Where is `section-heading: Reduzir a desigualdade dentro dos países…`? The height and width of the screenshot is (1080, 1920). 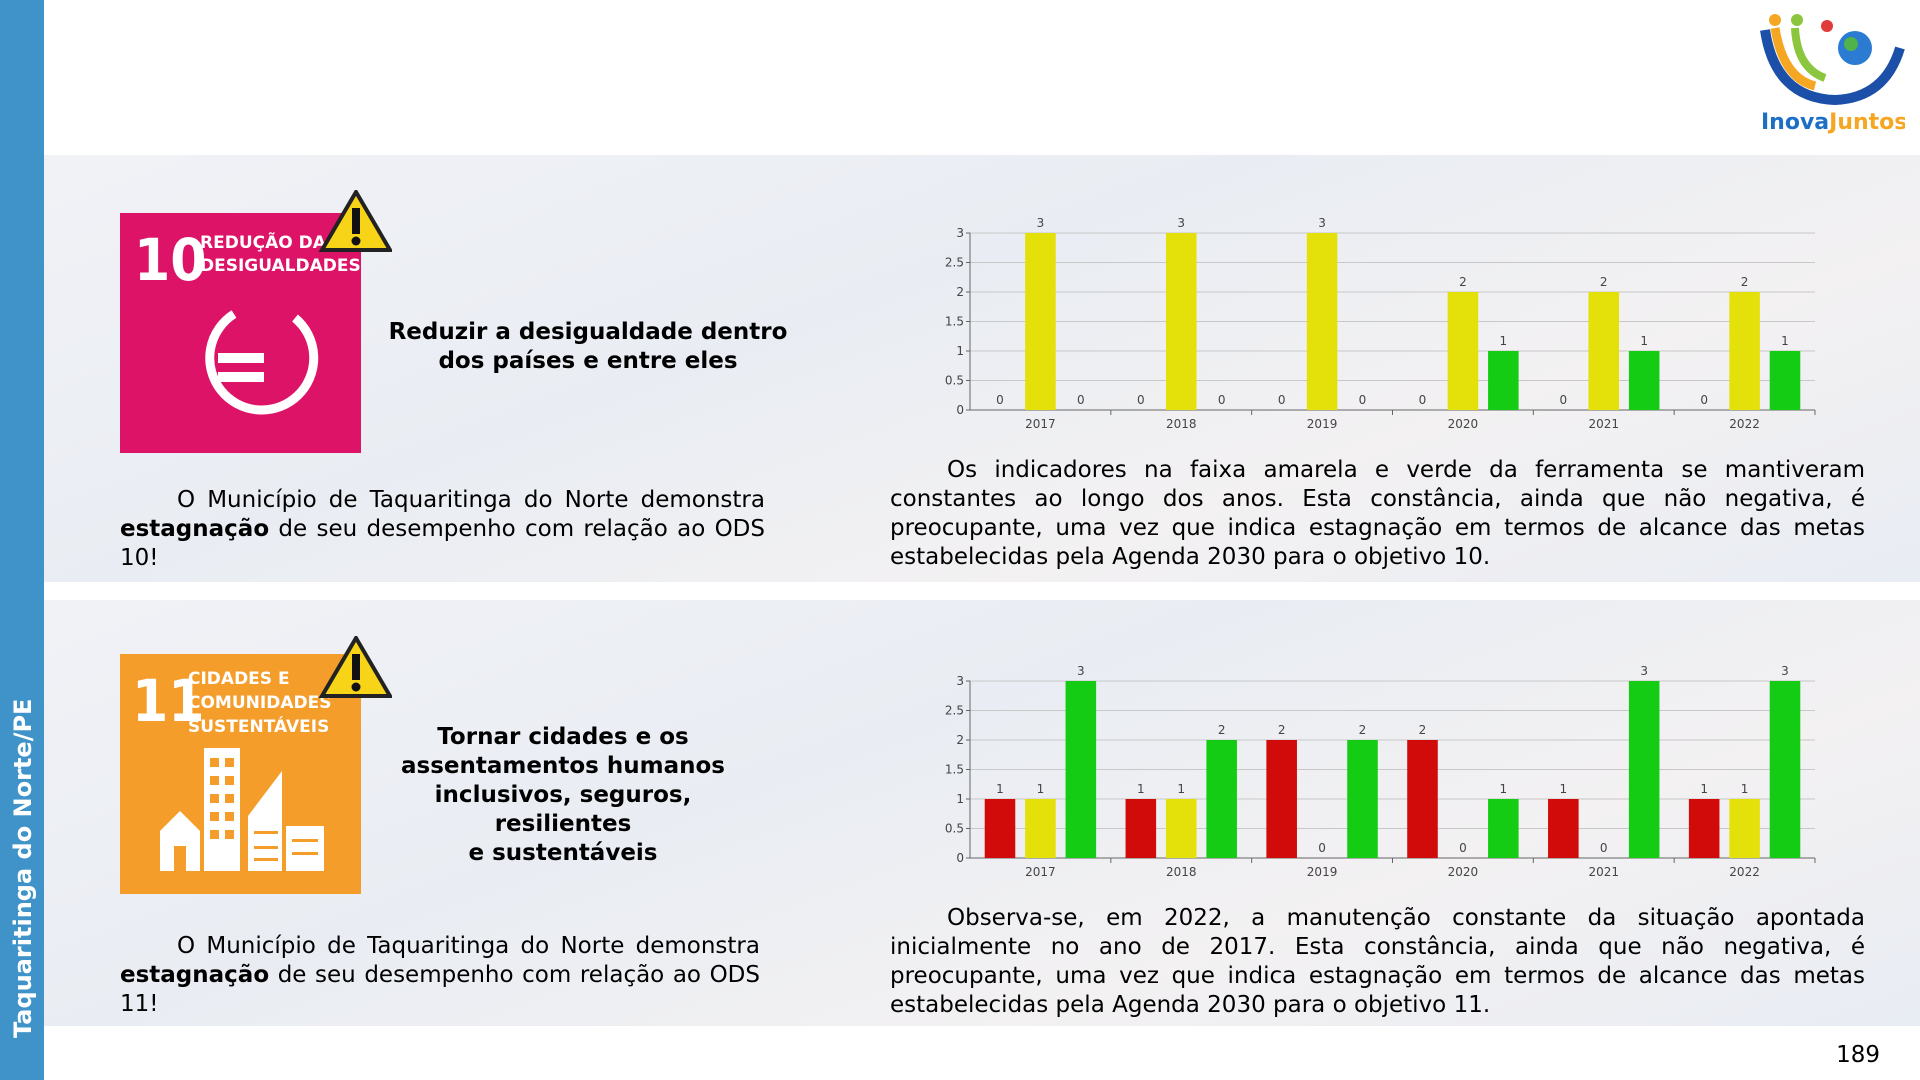
section-heading: Reduzir a desigualdade dentro dos países… is located at coordinates (588, 347).